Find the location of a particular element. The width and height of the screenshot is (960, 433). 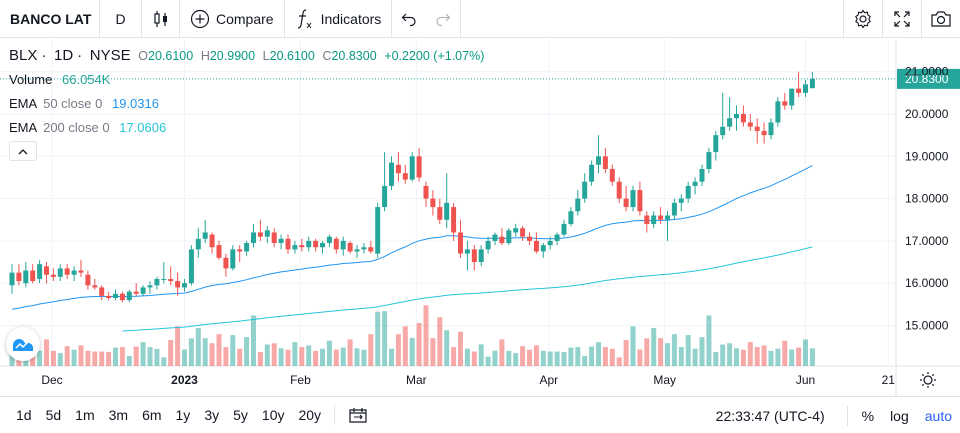

time-tick-label: Jun is located at coordinates (805, 380).